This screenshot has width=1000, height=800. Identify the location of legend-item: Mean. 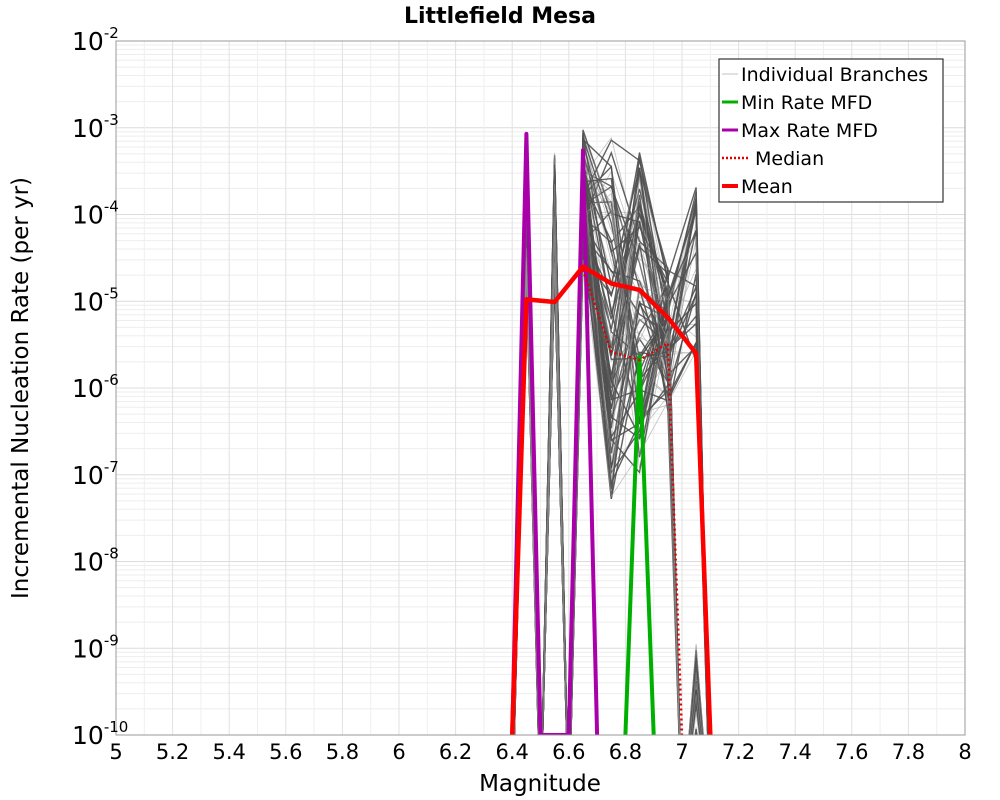
(757, 187).